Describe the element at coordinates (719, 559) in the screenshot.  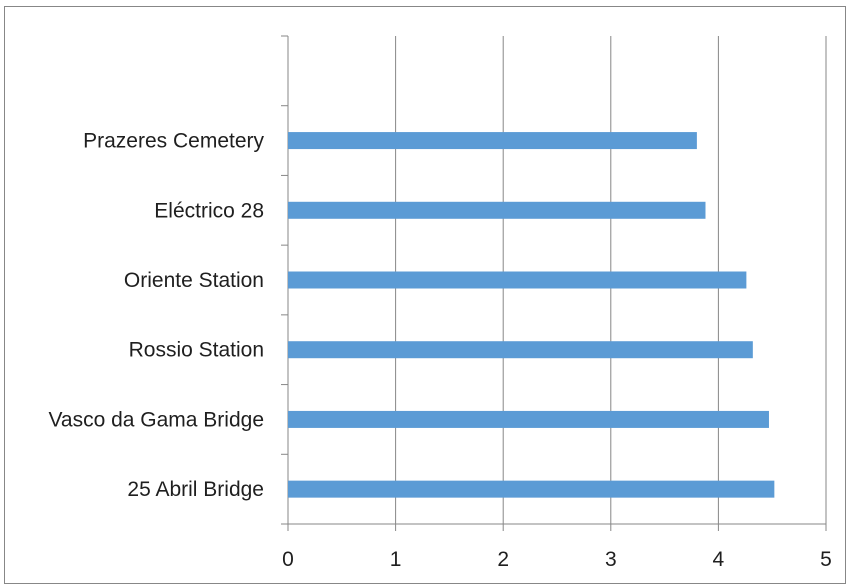
I see `x-tick-label: 4` at that location.